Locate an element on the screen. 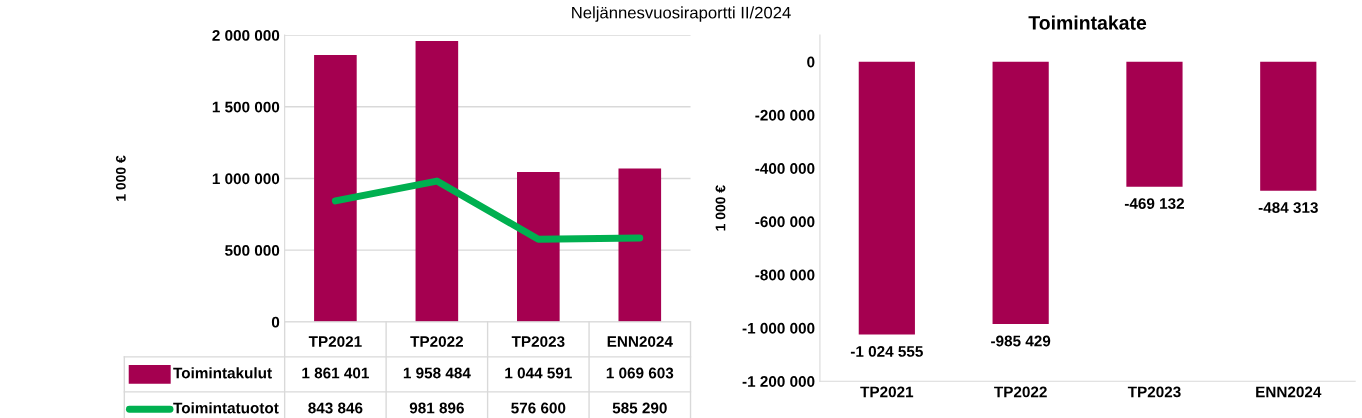 The image size is (1362, 418). y-tick-label: 1 000 000 is located at coordinates (246, 179).